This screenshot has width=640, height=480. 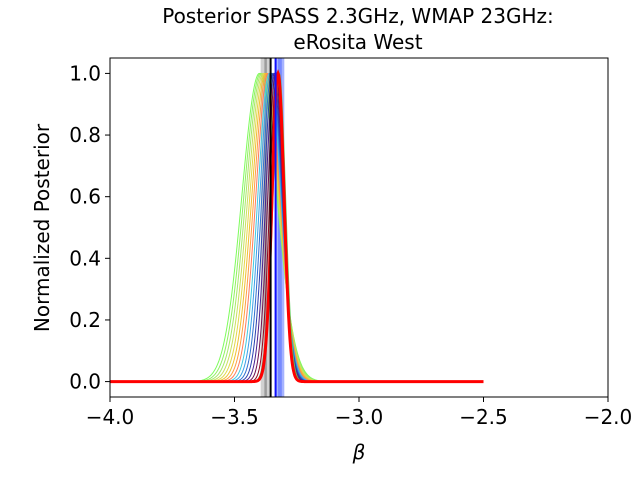 I want to click on x-tick-label: −2.0, so click(x=608, y=417).